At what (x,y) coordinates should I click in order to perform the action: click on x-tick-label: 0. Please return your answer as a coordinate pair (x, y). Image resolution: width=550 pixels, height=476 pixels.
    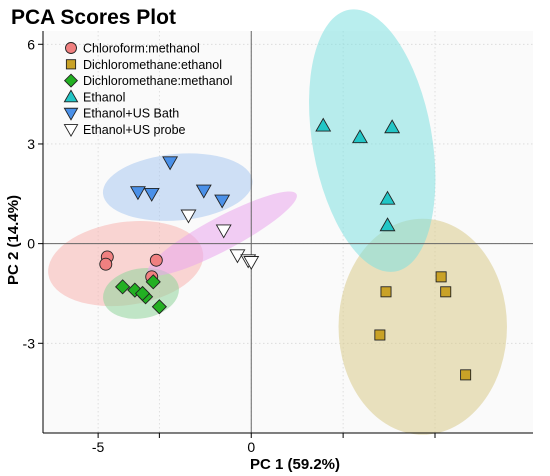
    Looking at the image, I should click on (251, 447).